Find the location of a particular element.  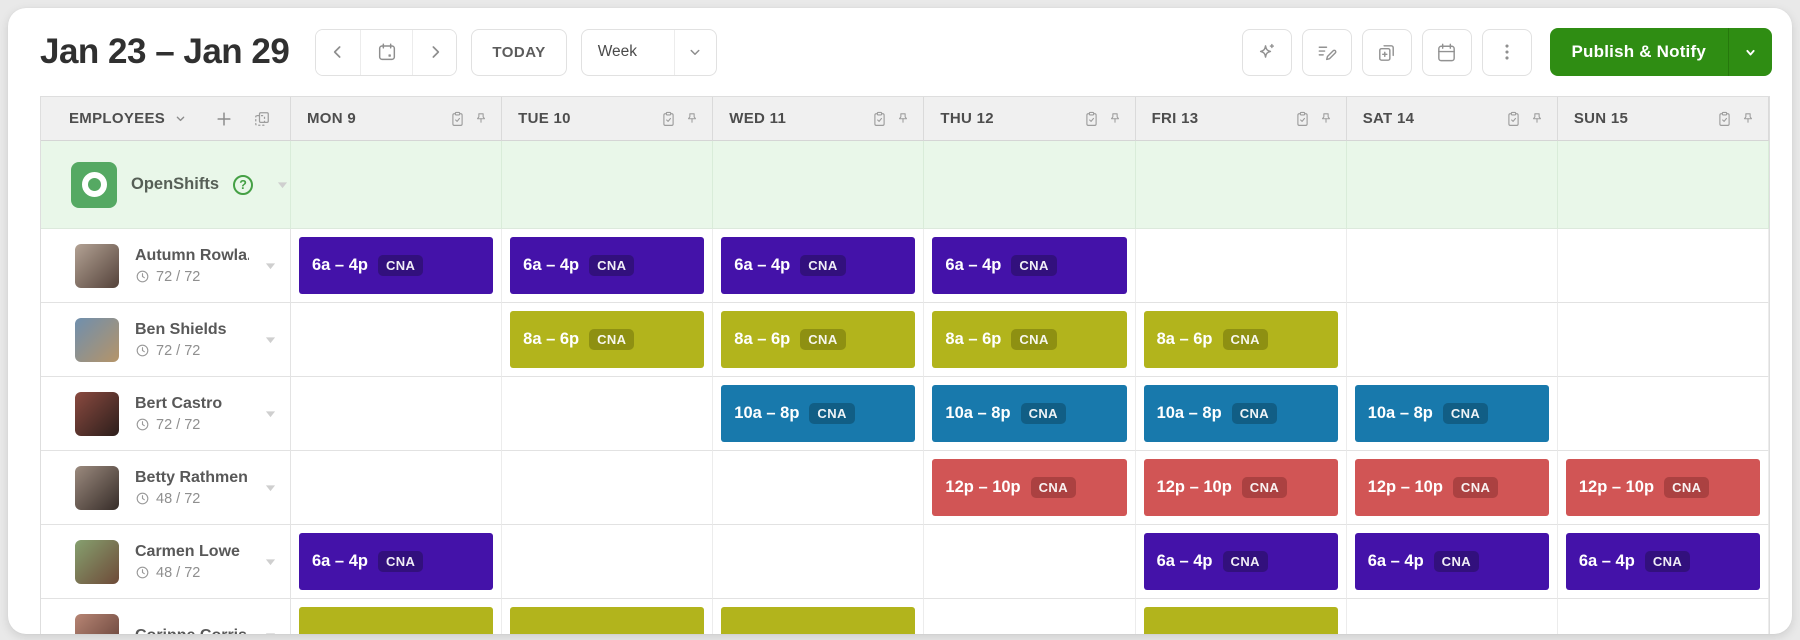

publish-notify-button: Publish & Notify is located at coordinates (1638, 51).